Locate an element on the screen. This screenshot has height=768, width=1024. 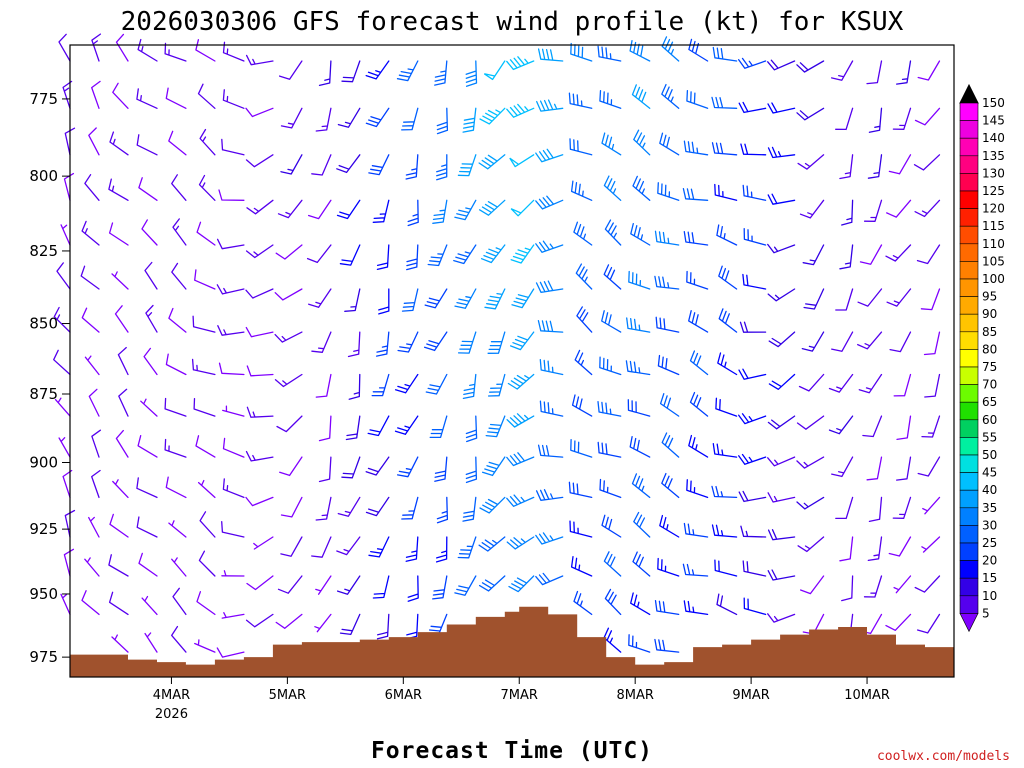
colorbar-label: 75 is located at coordinates (989, 367).